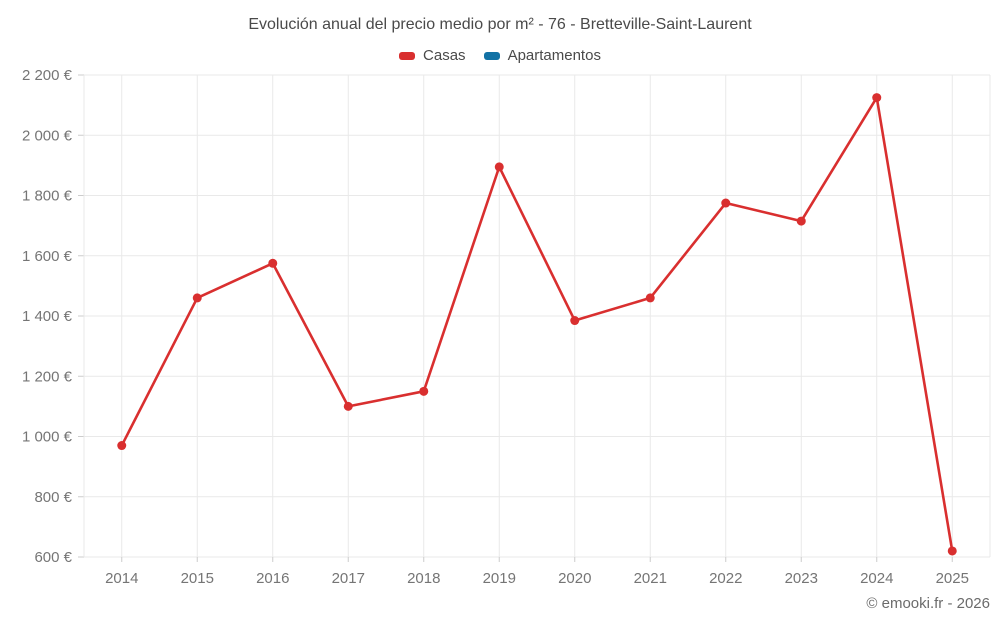 The height and width of the screenshot is (625, 1000). I want to click on chart-legend: Casas Apartamentos, so click(500, 55).